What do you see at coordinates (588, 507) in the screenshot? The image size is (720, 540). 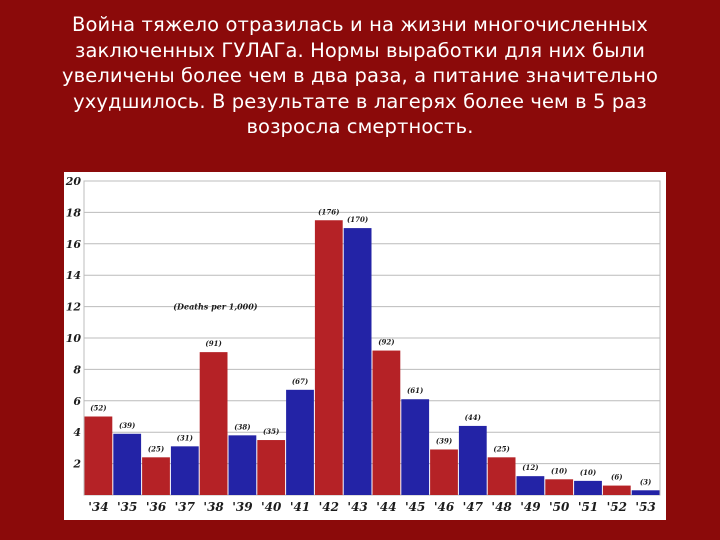 I see `x-tick-label: '51` at bounding box center [588, 507].